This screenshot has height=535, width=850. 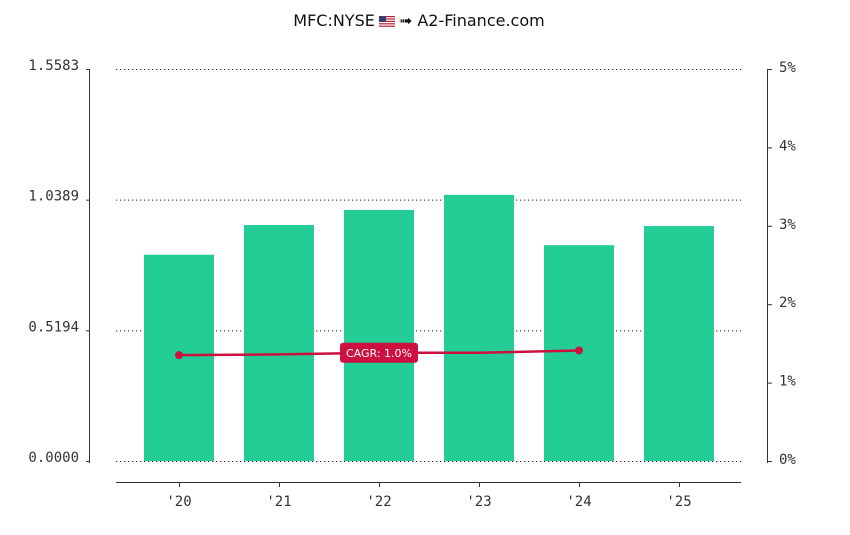 What do you see at coordinates (178, 502) in the screenshot?
I see `x-axis-tick-label: '20` at bounding box center [178, 502].